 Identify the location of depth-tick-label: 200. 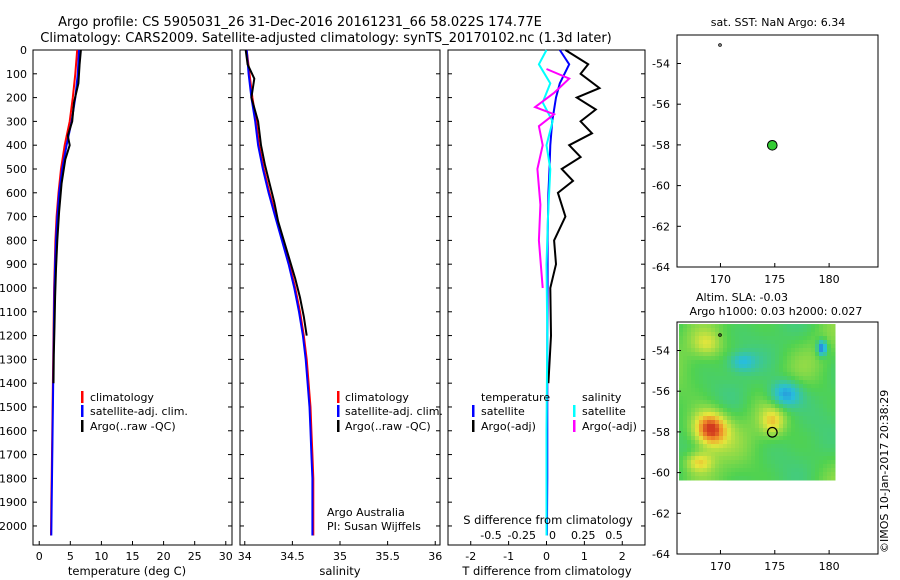
(16, 98).